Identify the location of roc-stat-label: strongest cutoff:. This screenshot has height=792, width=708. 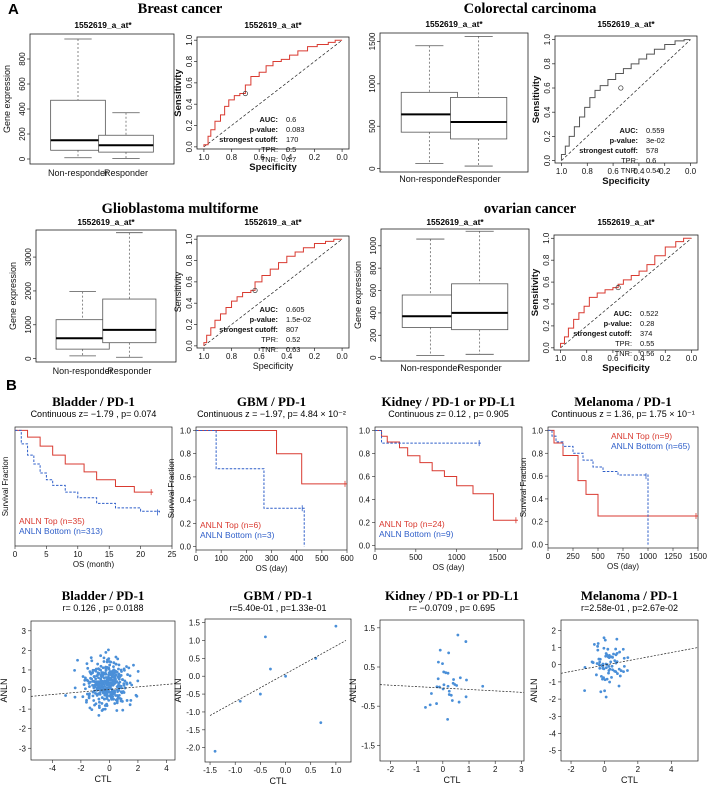
(248, 139).